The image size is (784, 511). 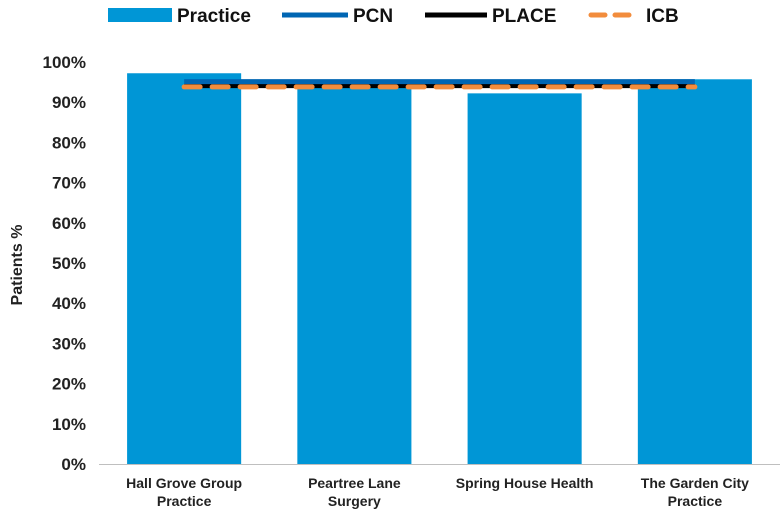 What do you see at coordinates (69, 303) in the screenshot?
I see `y-tick-label: 40%` at bounding box center [69, 303].